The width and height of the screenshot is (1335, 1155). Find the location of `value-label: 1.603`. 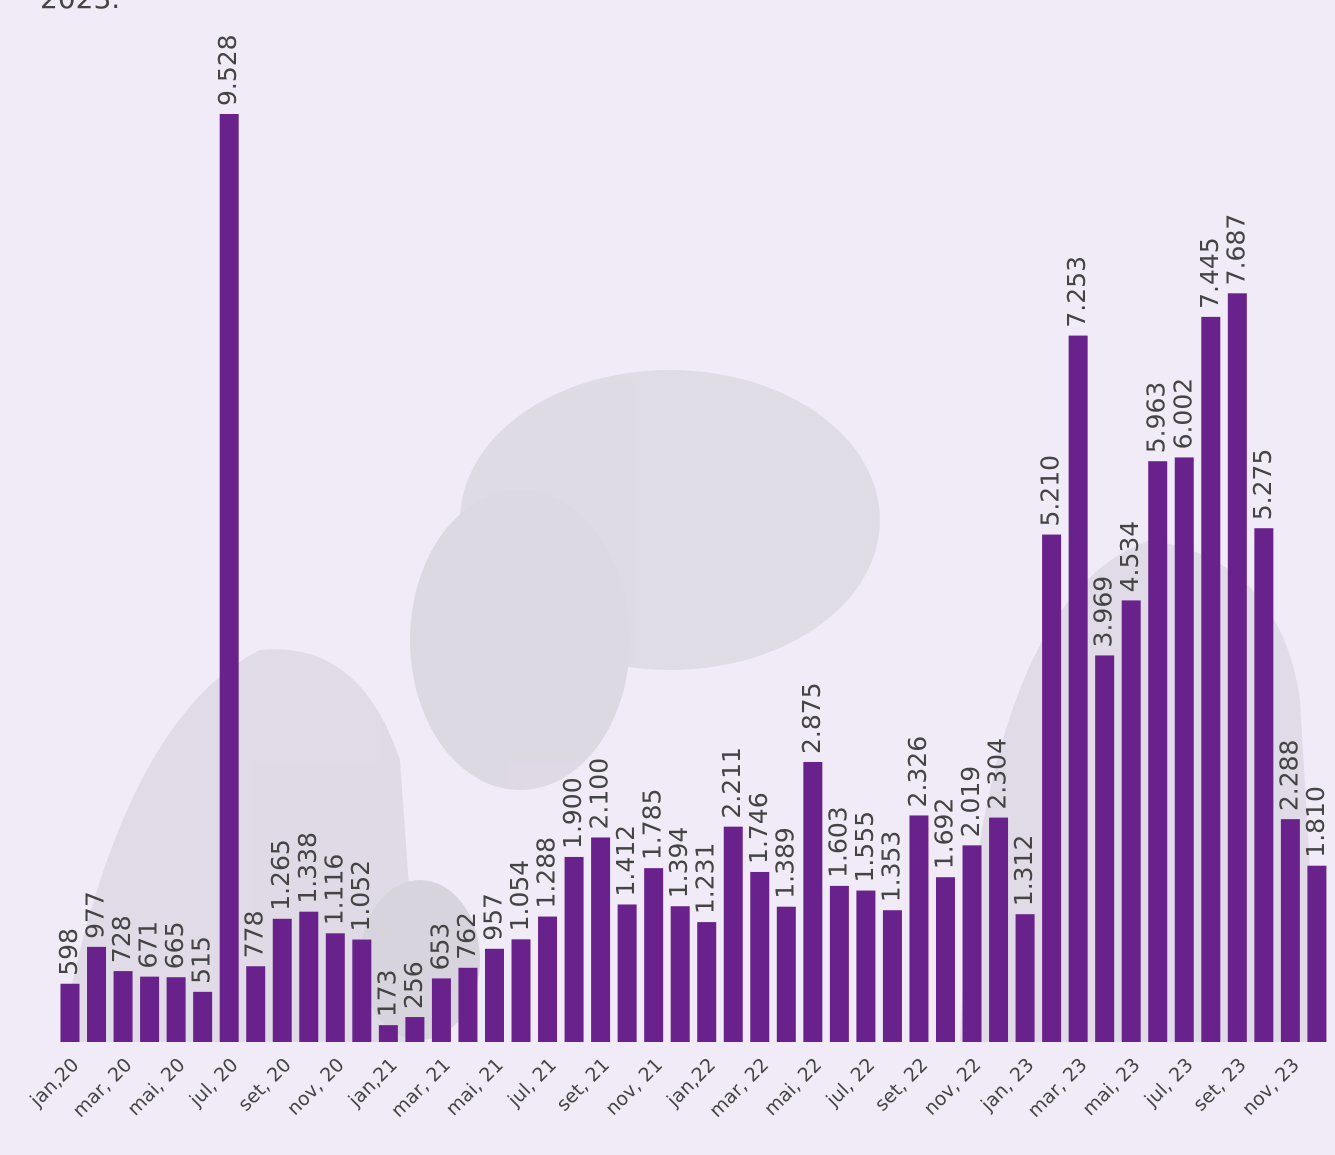

value-label: 1.603 is located at coordinates (837, 842).